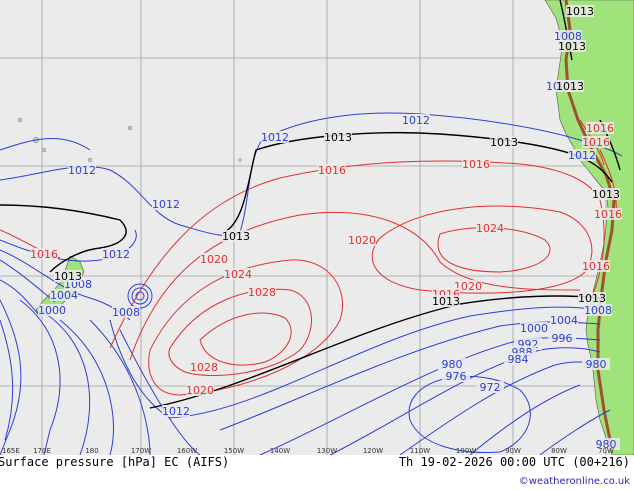 Image resolution: width=634 pixels, height=490 pixels. Describe the element at coordinates (91, 451) in the screenshot. I see `longitude-tick-label: 180` at that location.